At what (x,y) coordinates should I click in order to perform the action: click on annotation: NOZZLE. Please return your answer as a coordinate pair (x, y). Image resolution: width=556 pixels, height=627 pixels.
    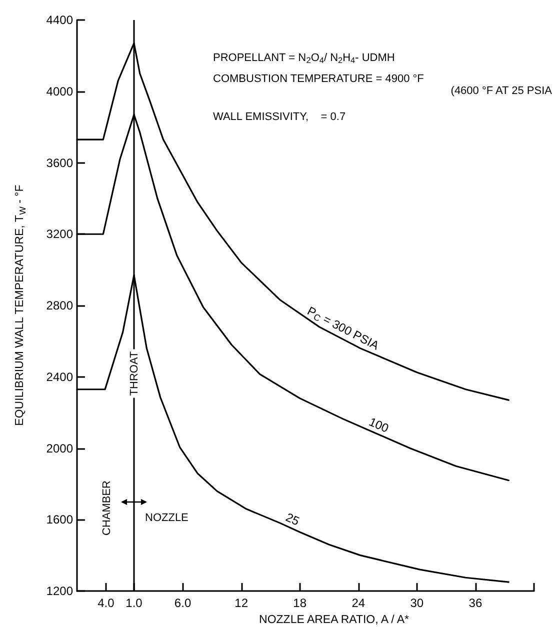
    Looking at the image, I should click on (166, 518).